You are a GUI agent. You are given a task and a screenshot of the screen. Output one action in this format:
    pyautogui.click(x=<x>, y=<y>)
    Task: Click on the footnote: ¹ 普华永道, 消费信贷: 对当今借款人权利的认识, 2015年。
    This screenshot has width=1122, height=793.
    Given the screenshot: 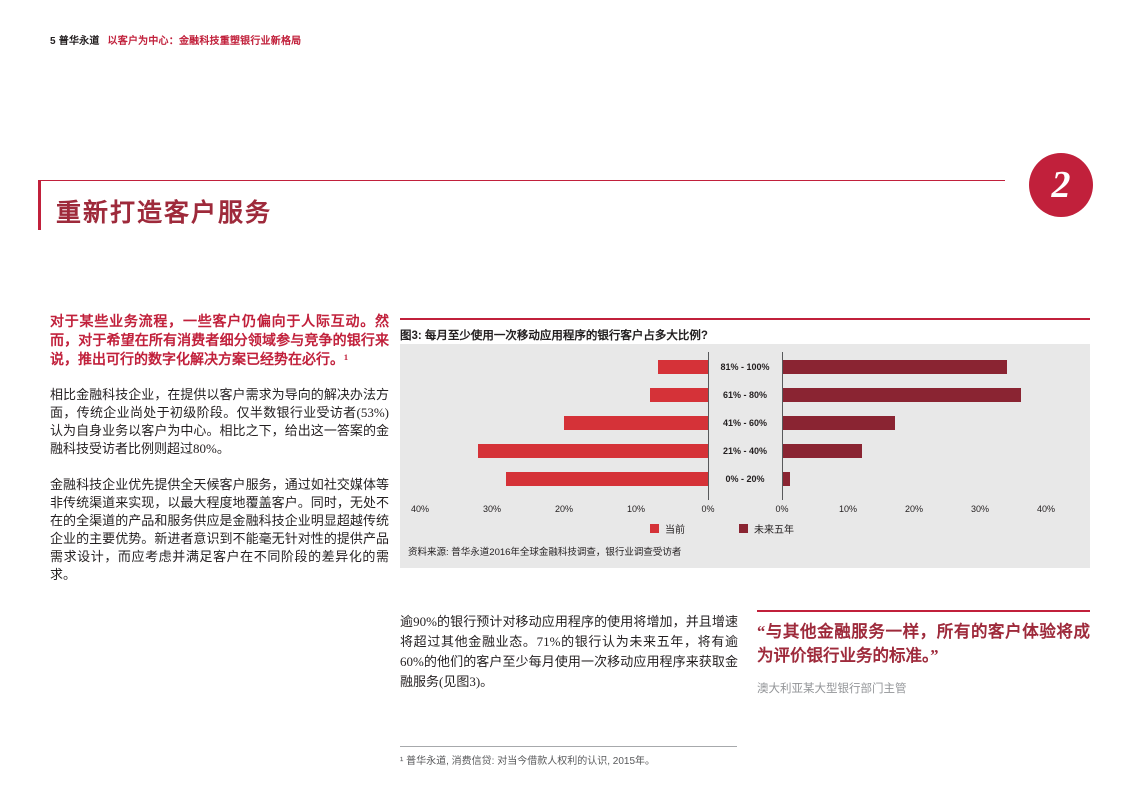 What is the action you would take?
    pyautogui.click(x=528, y=761)
    